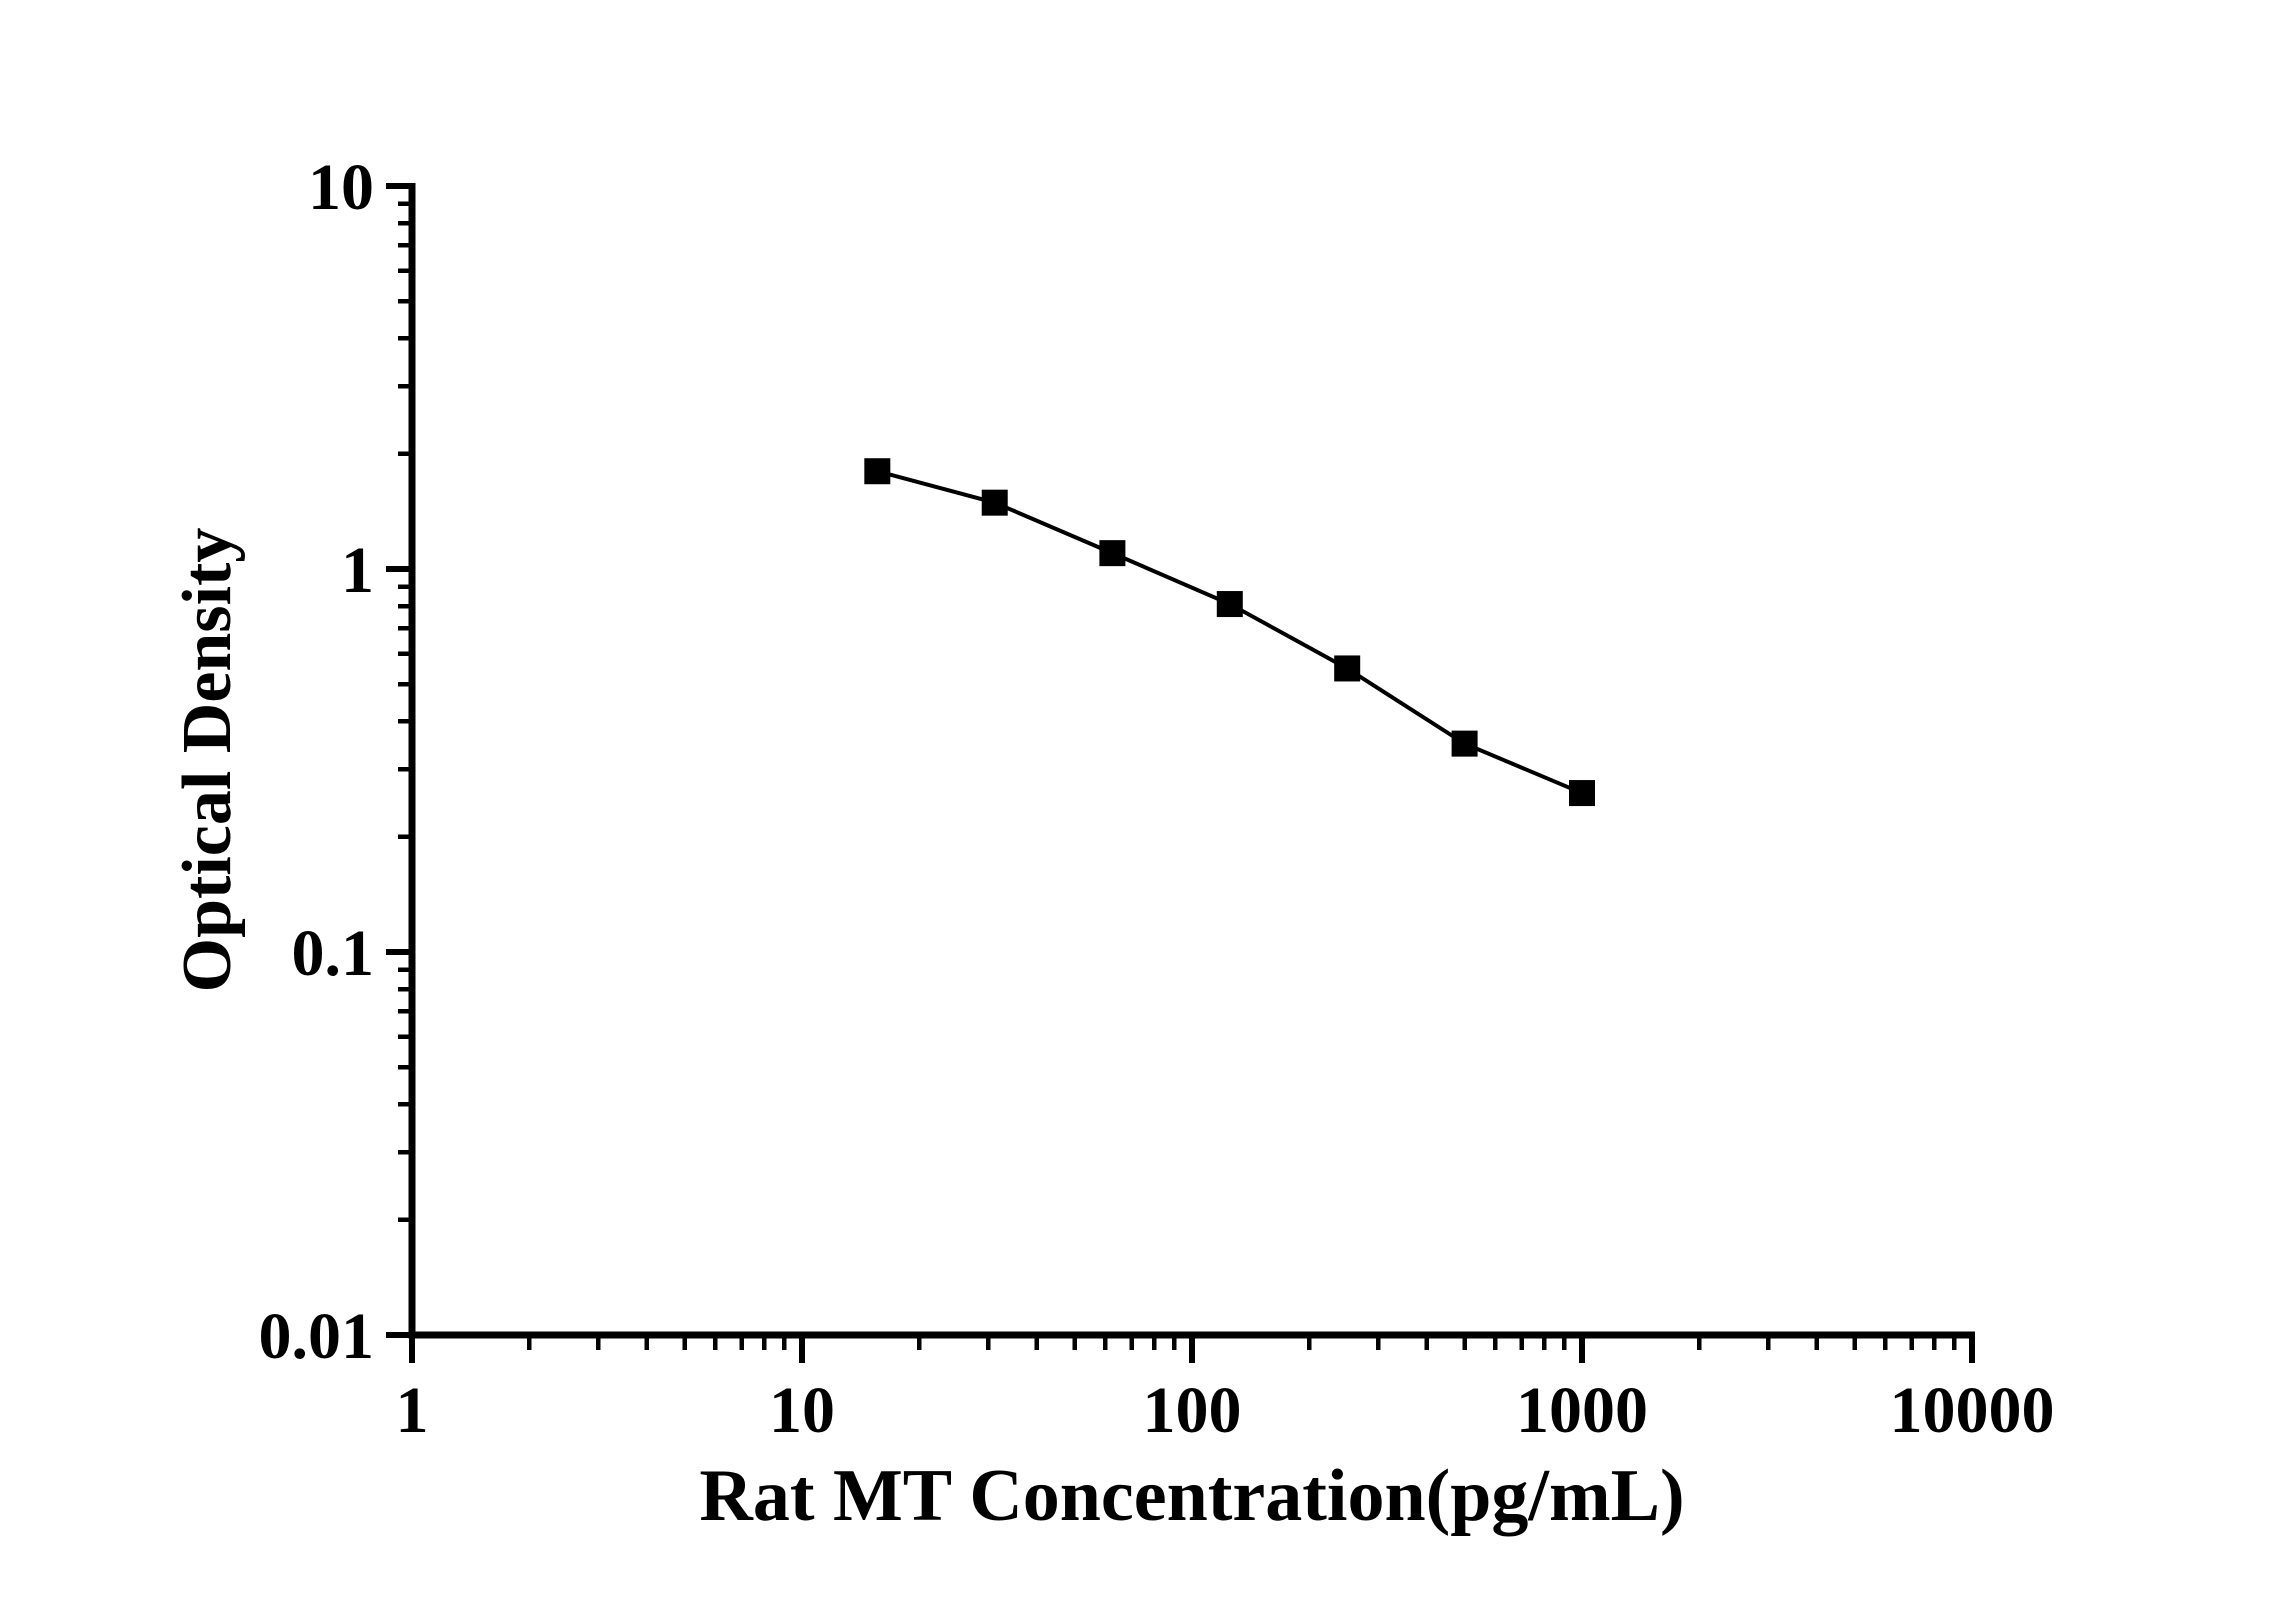 The height and width of the screenshot is (1604, 2296). Describe the element at coordinates (1582, 1410) in the screenshot. I see `x-tick-label: 1000` at that location.